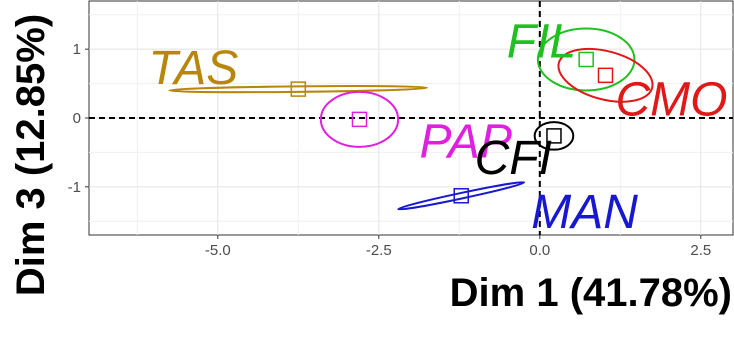 The image size is (734, 339). What do you see at coordinates (539, 250) in the screenshot?
I see `x-tick-label: 0.0` at bounding box center [539, 250].